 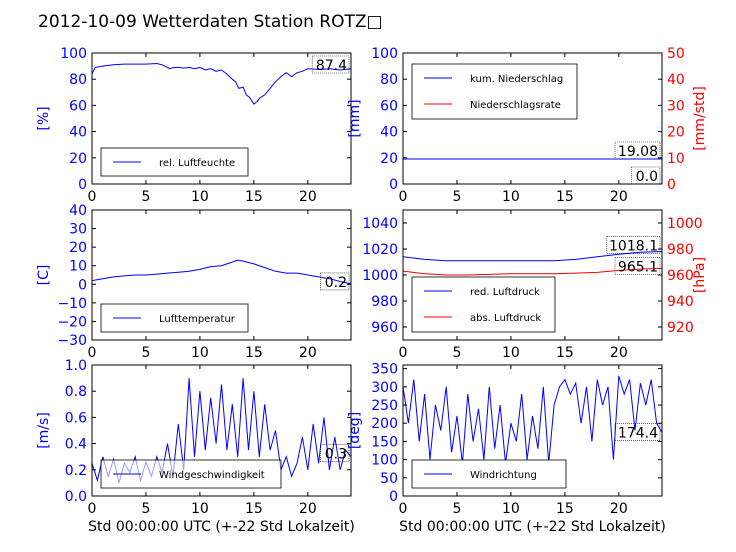 What do you see at coordinates (197, 319) in the screenshot?
I see `temperature-legend-label: Lufttemperatur` at bounding box center [197, 319].